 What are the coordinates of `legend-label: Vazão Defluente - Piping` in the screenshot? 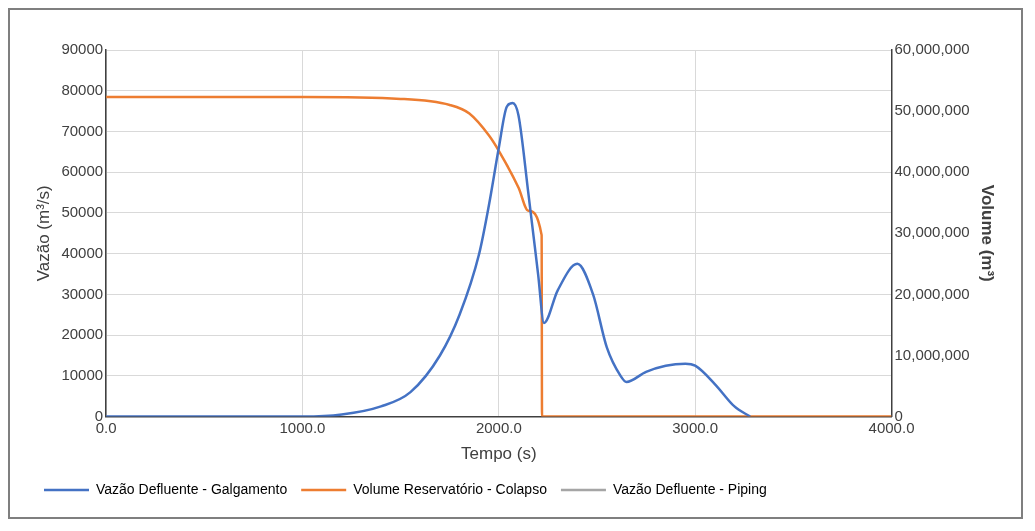 It's located at (689, 488).